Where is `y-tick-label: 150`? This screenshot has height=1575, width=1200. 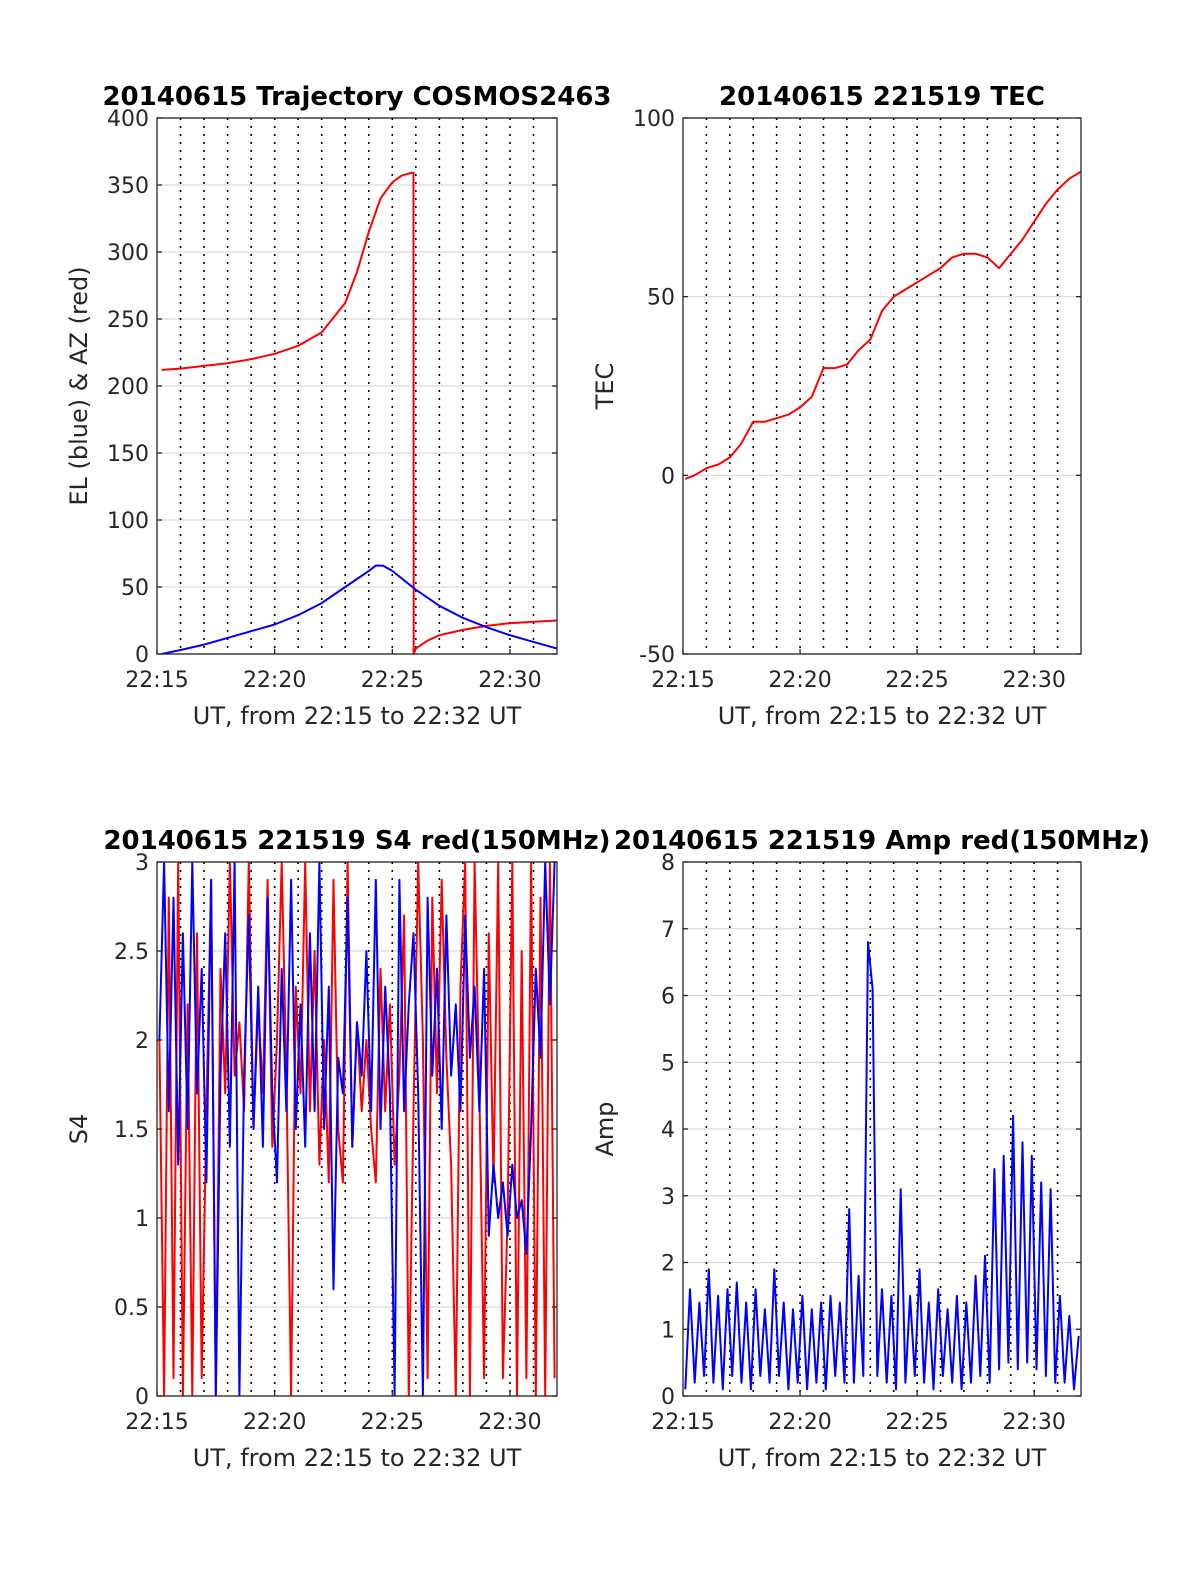 y-tick-label: 150 is located at coordinates (128, 454).